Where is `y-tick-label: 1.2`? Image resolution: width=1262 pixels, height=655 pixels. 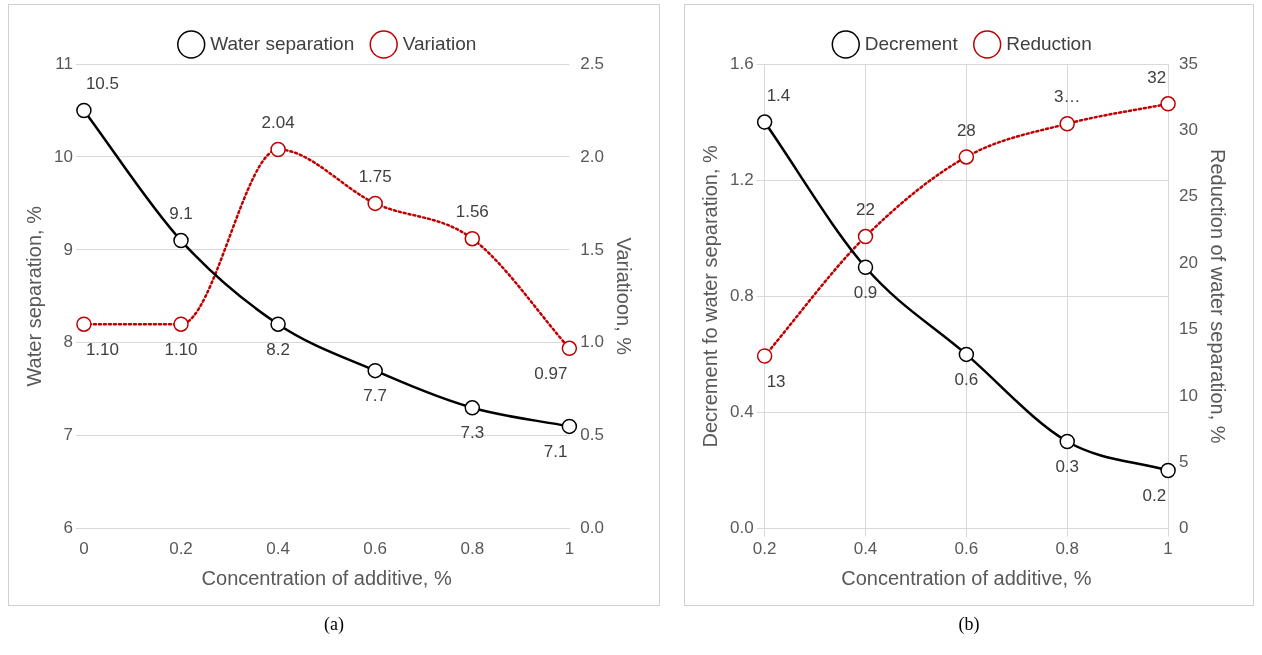 y-tick-label: 1.2 is located at coordinates (741, 179).